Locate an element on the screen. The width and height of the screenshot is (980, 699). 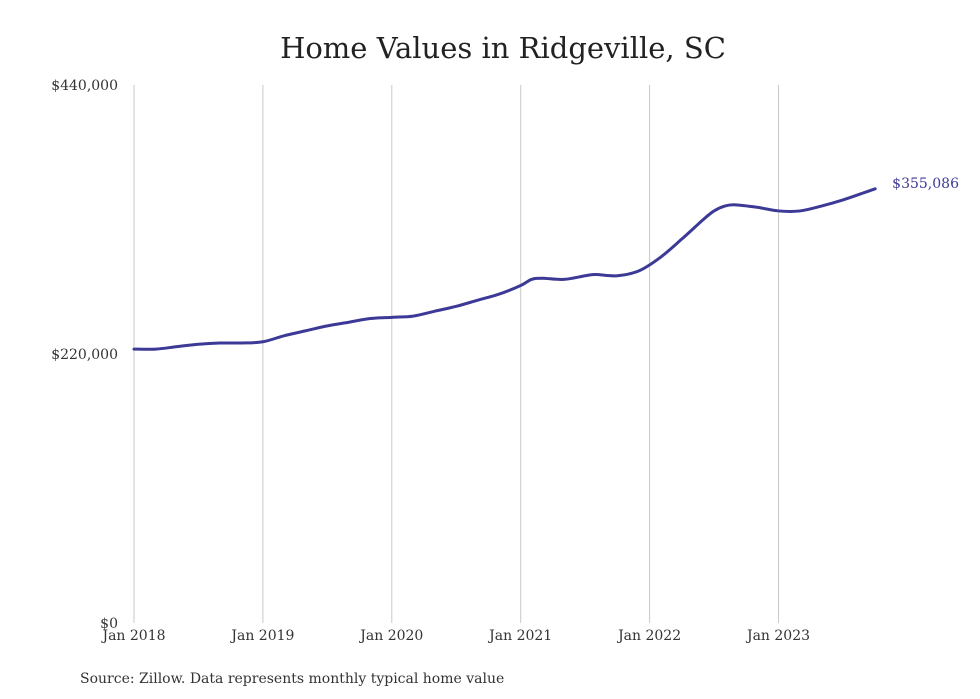
y-tick-label: $440,000 is located at coordinates (84, 86).